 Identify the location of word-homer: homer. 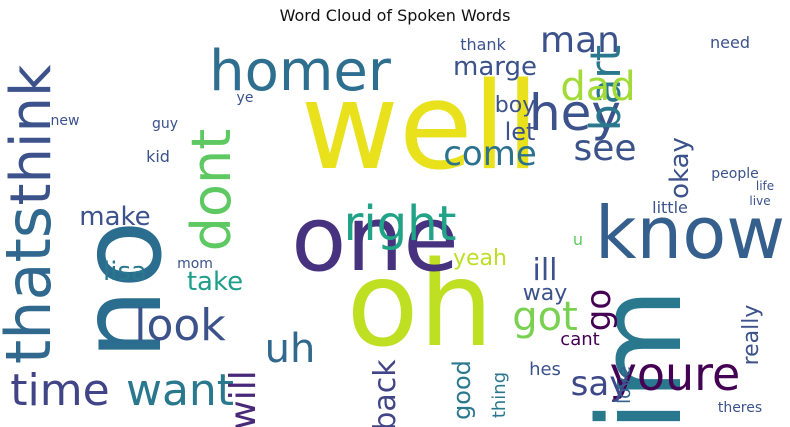
(300, 71).